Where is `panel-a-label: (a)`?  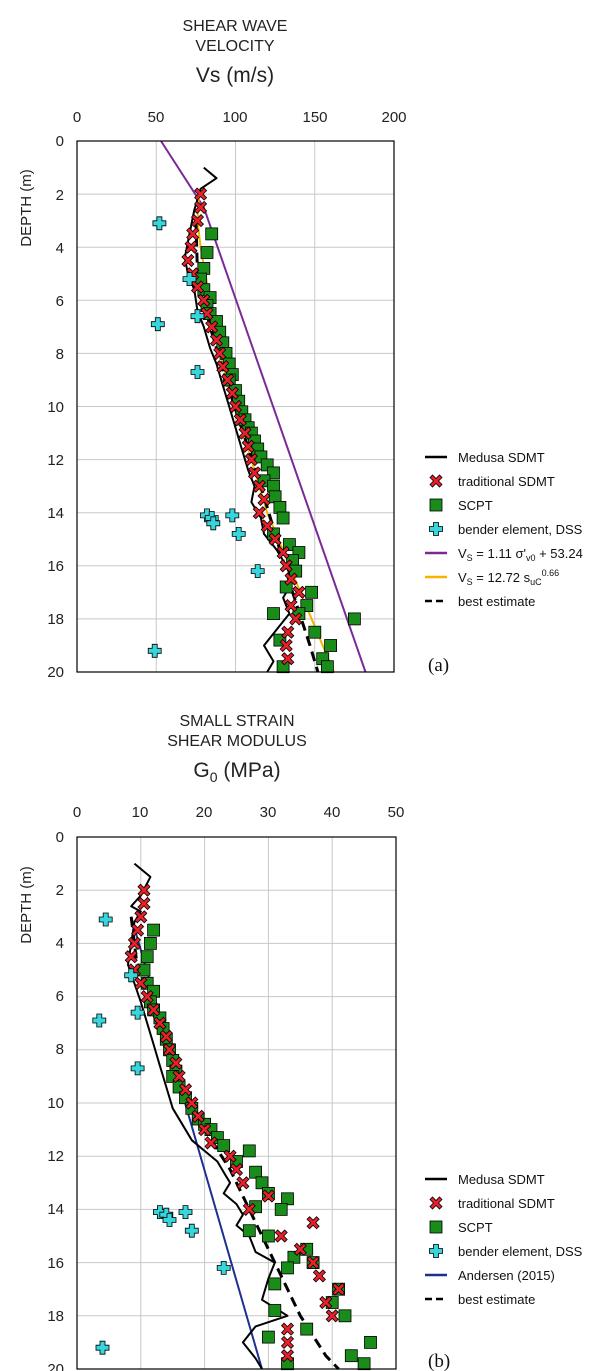 panel-a-label: (a) is located at coordinates (438, 665).